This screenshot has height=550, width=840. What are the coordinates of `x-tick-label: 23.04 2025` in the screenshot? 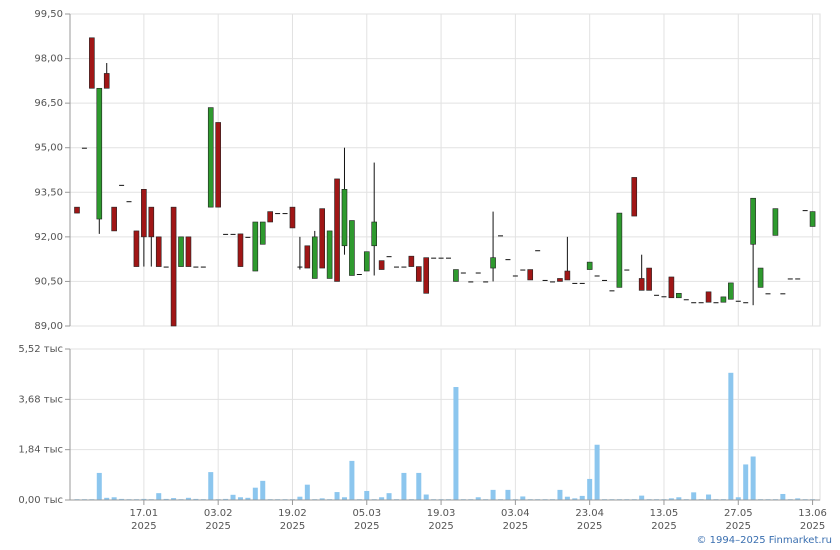 It's located at (589, 520).